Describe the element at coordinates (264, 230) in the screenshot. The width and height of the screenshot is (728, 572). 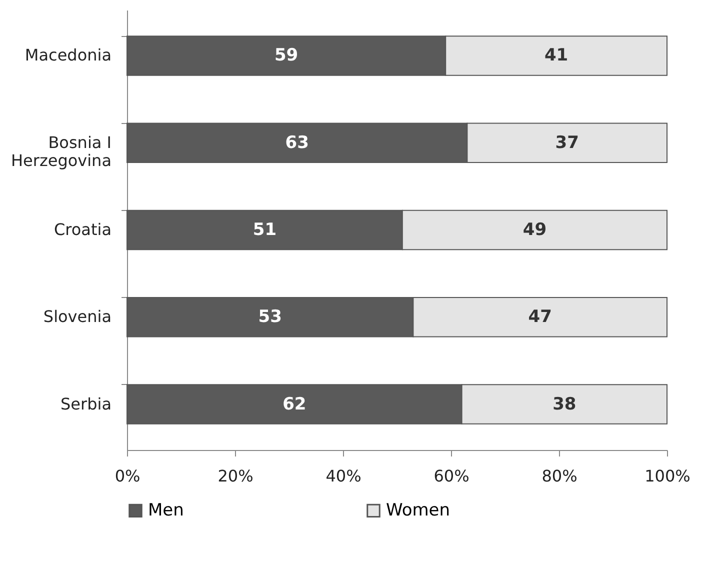
I see `data-label: 51` at that location.